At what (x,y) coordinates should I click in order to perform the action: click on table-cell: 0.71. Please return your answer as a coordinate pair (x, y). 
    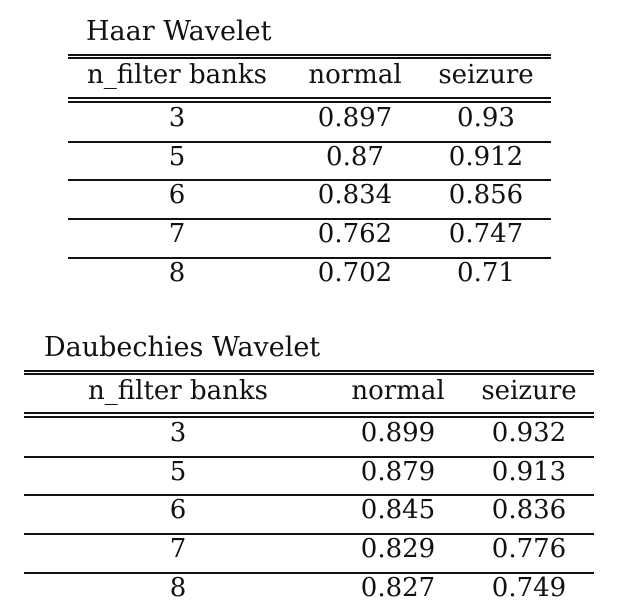
    Looking at the image, I should click on (486, 273).